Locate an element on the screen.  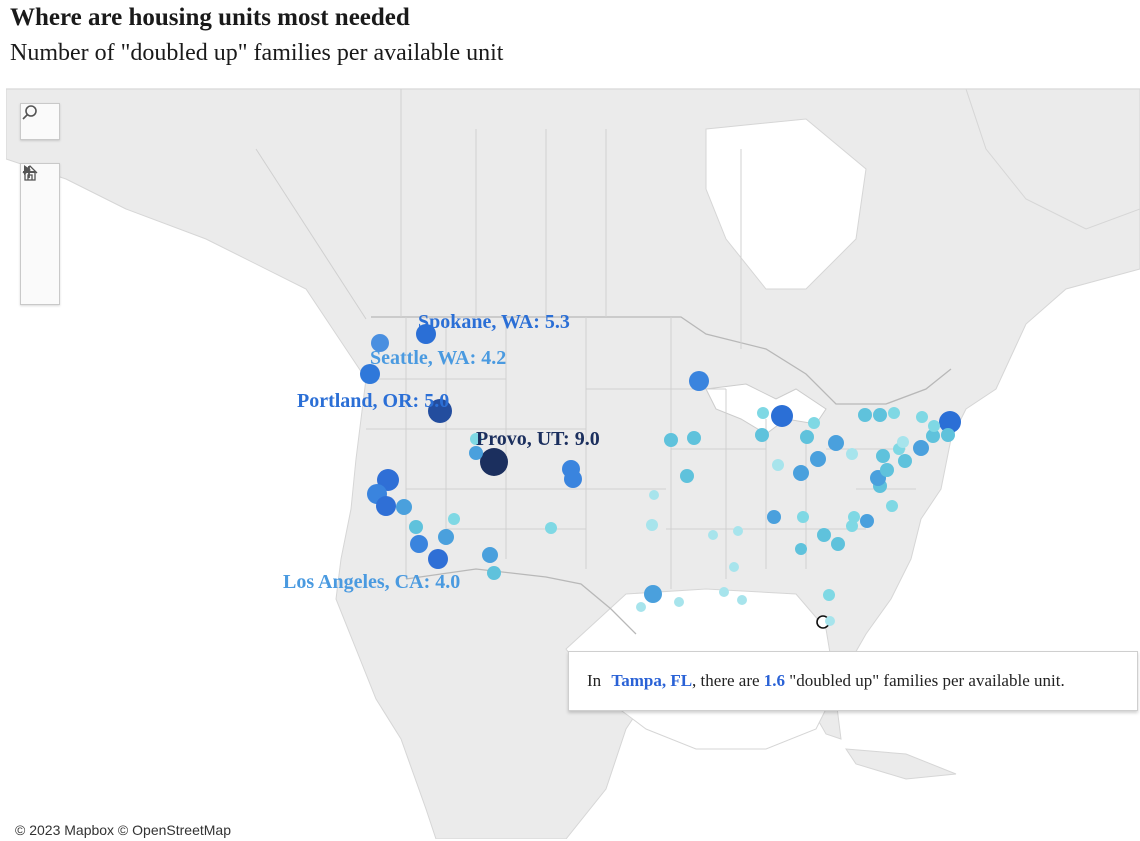
border-us-canada is located at coordinates (661, 360).